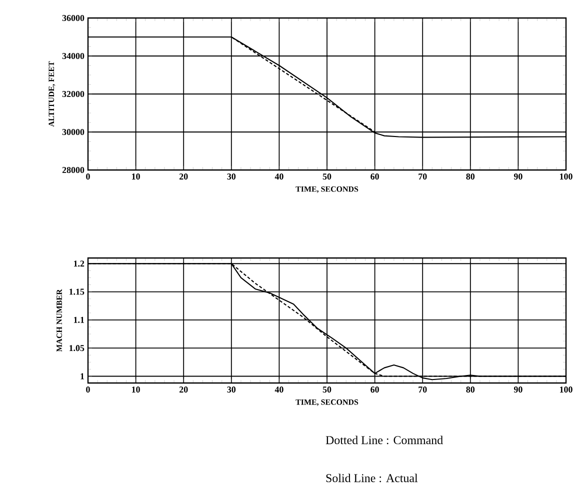  I want to click on y-tick-label: 36000, so click(73, 18).